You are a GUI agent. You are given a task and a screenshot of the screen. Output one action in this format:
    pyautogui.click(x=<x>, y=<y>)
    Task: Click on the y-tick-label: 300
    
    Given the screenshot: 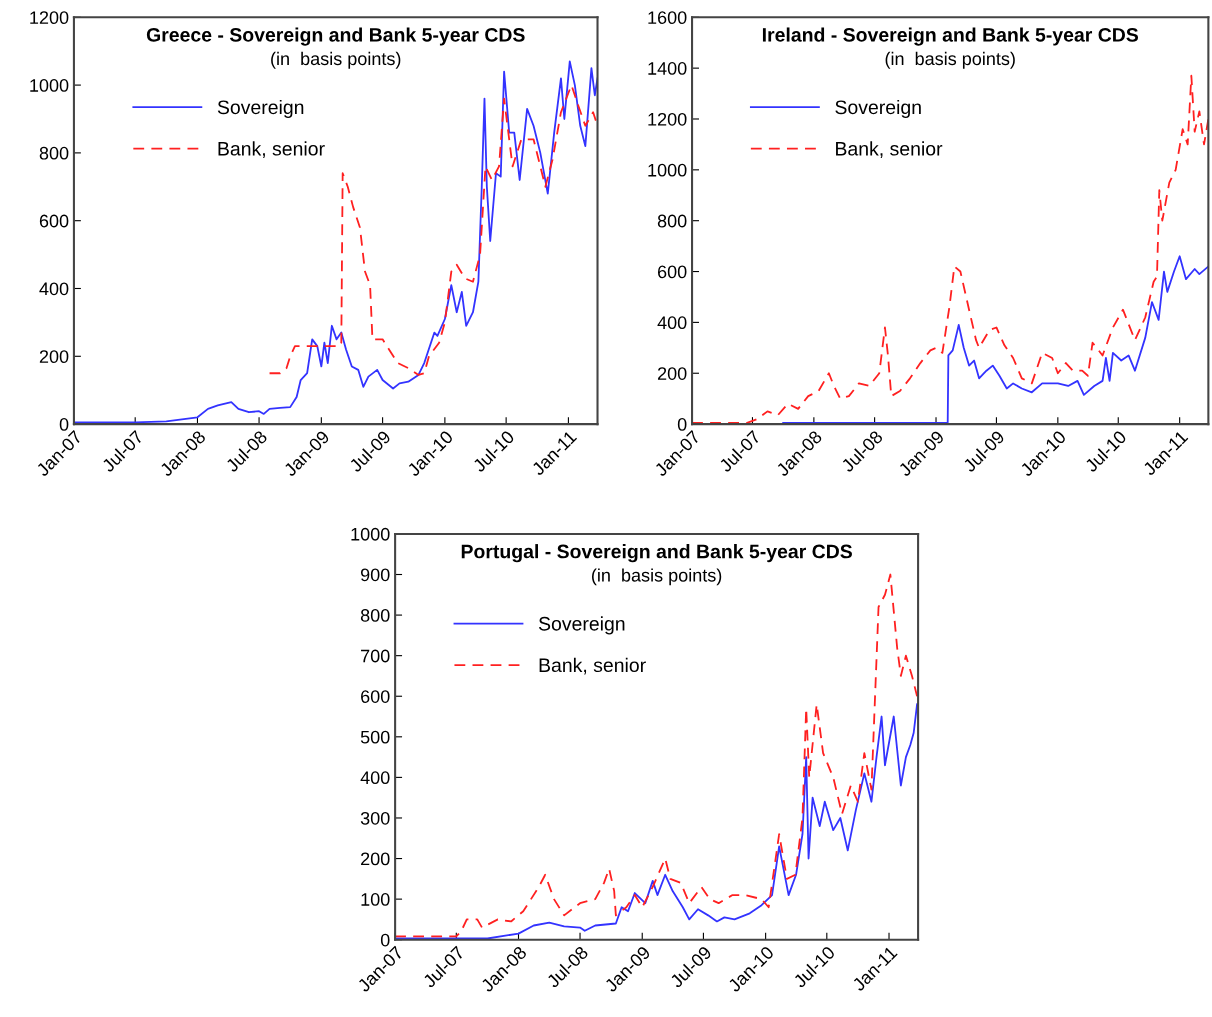 What is the action you would take?
    pyautogui.click(x=375, y=818)
    